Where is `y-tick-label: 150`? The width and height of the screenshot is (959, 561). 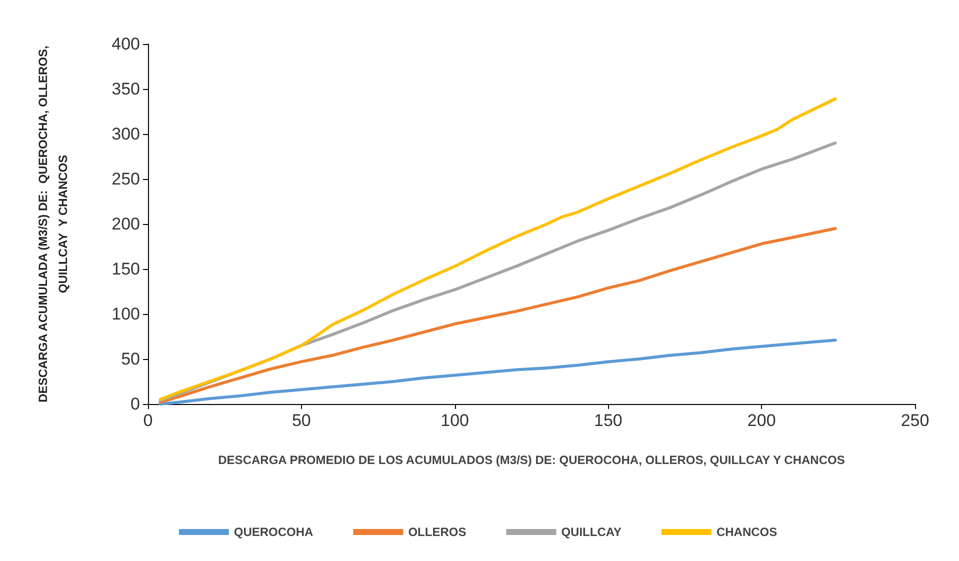 y-tick-label: 150 is located at coordinates (126, 269).